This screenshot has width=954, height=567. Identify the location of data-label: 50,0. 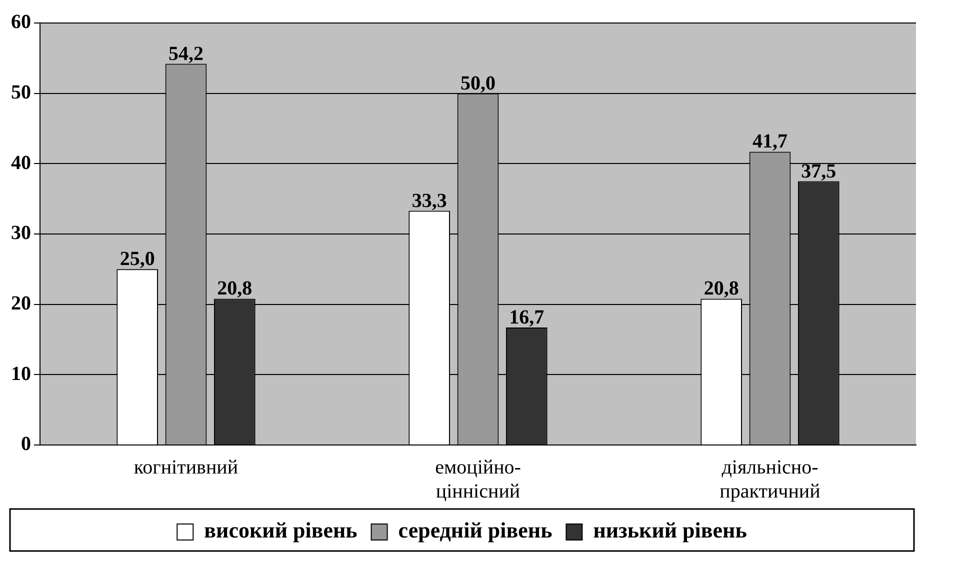
(478, 83).